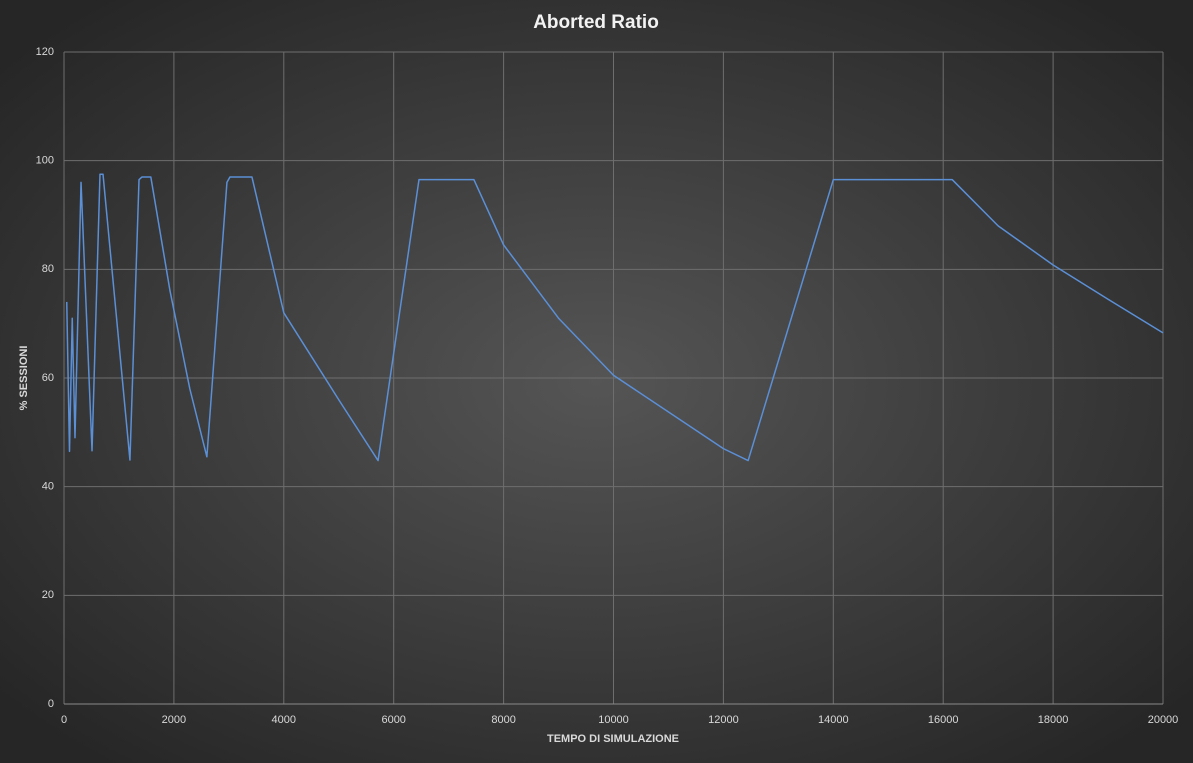 The image size is (1193, 763). I want to click on x-tick-label: 18000, so click(1053, 720).